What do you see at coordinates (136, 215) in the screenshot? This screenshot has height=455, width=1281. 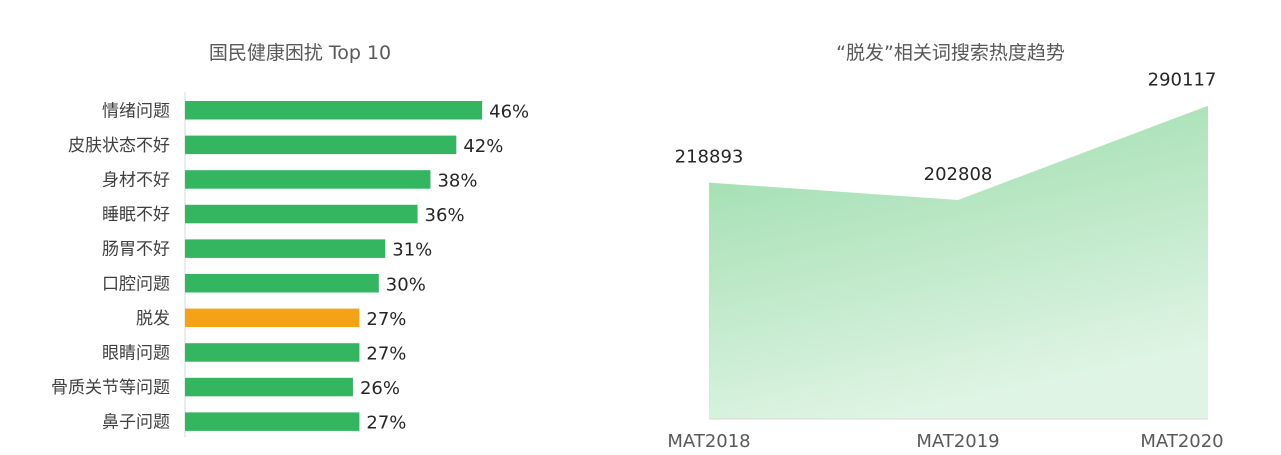 I see `category-label: 睡眠不好` at bounding box center [136, 215].